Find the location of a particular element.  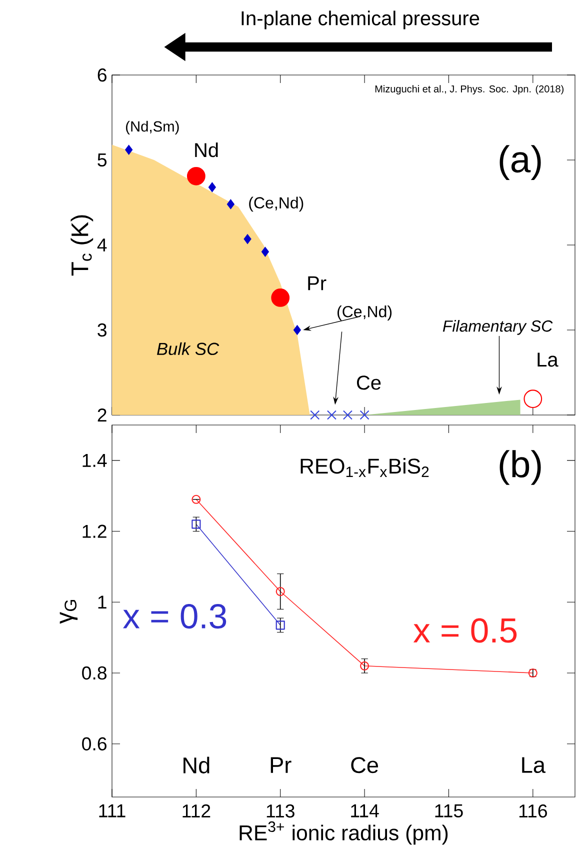

y-tick-label: 6 is located at coordinates (102, 75).